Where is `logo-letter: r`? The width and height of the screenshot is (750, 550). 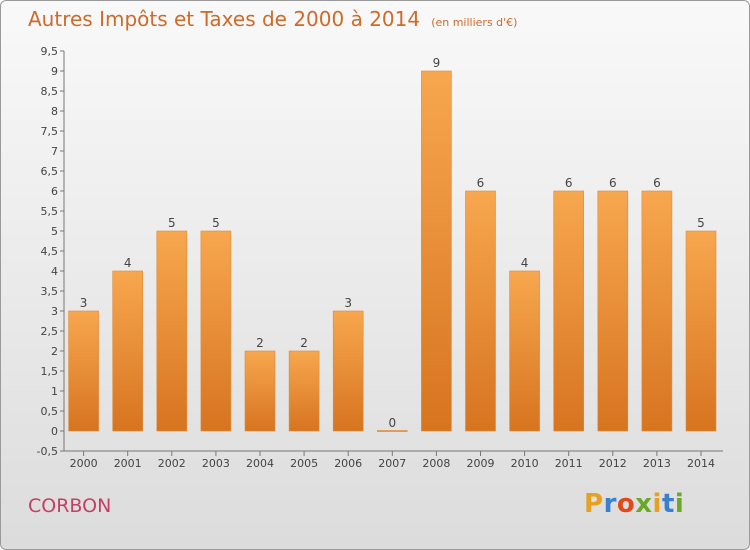
logo-letter: r is located at coordinates (610, 504).